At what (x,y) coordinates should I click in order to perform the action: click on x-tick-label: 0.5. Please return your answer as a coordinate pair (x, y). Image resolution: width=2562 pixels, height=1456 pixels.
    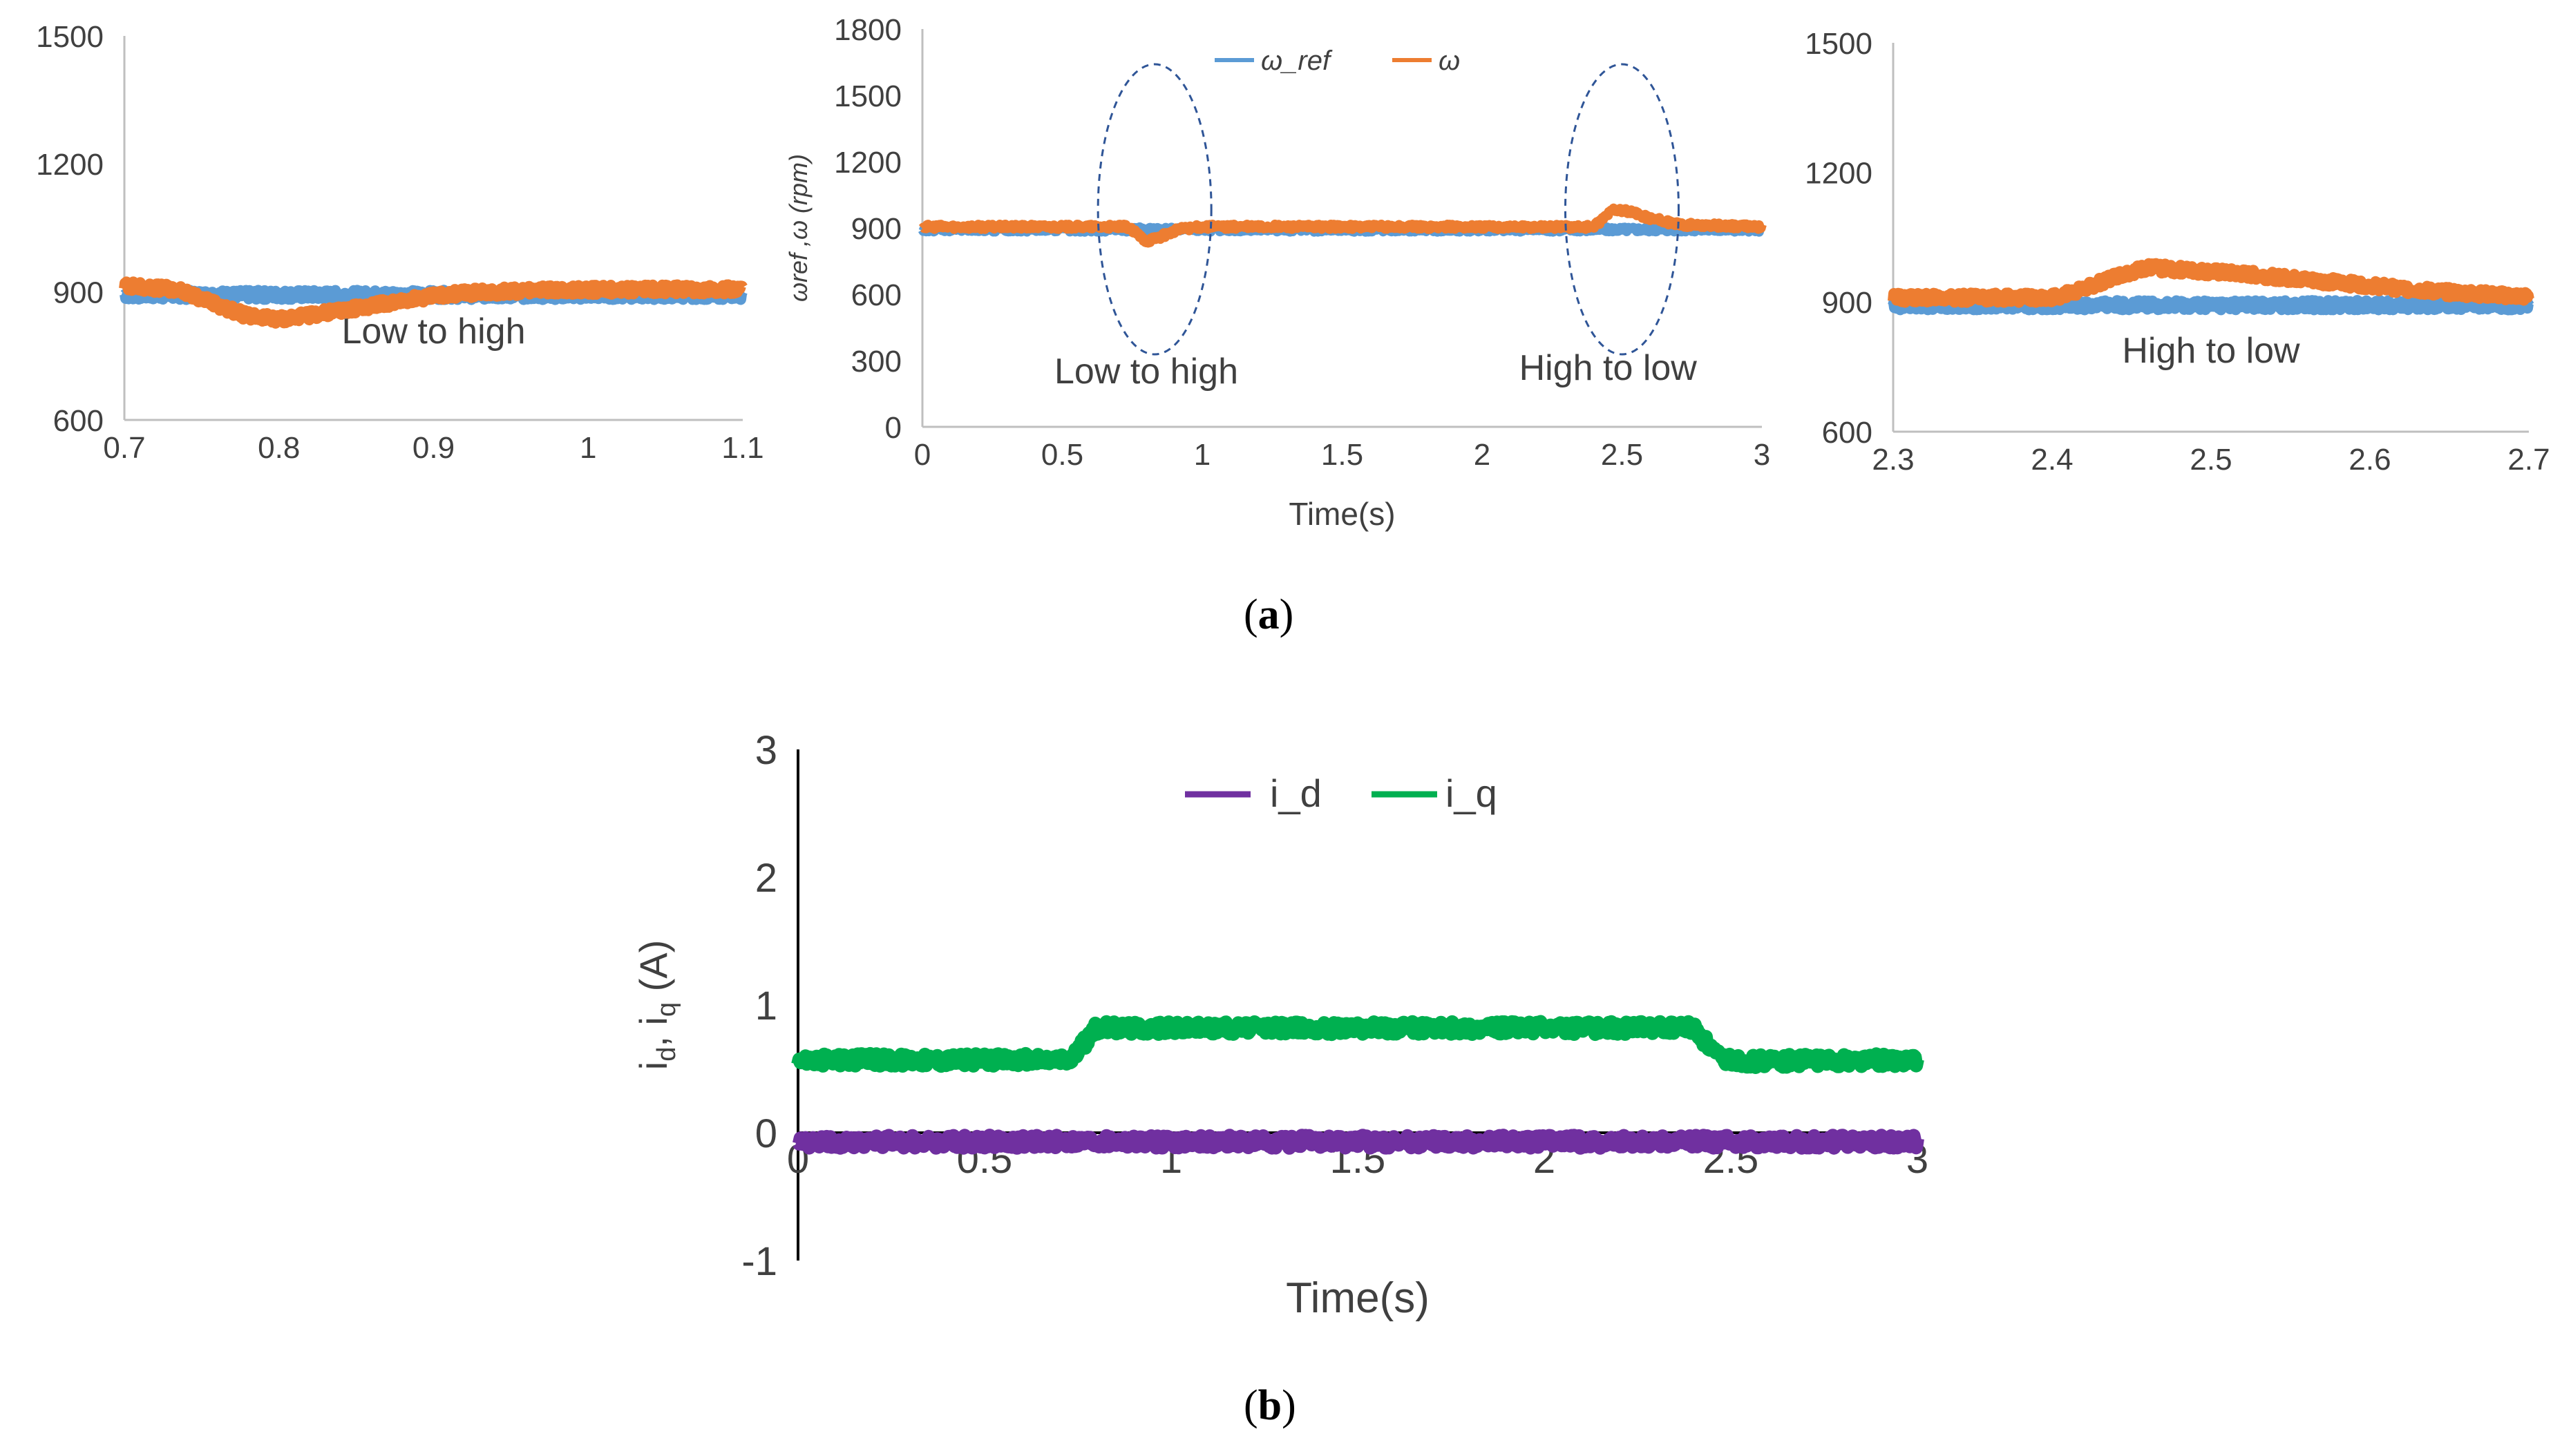
    Looking at the image, I should click on (1062, 455).